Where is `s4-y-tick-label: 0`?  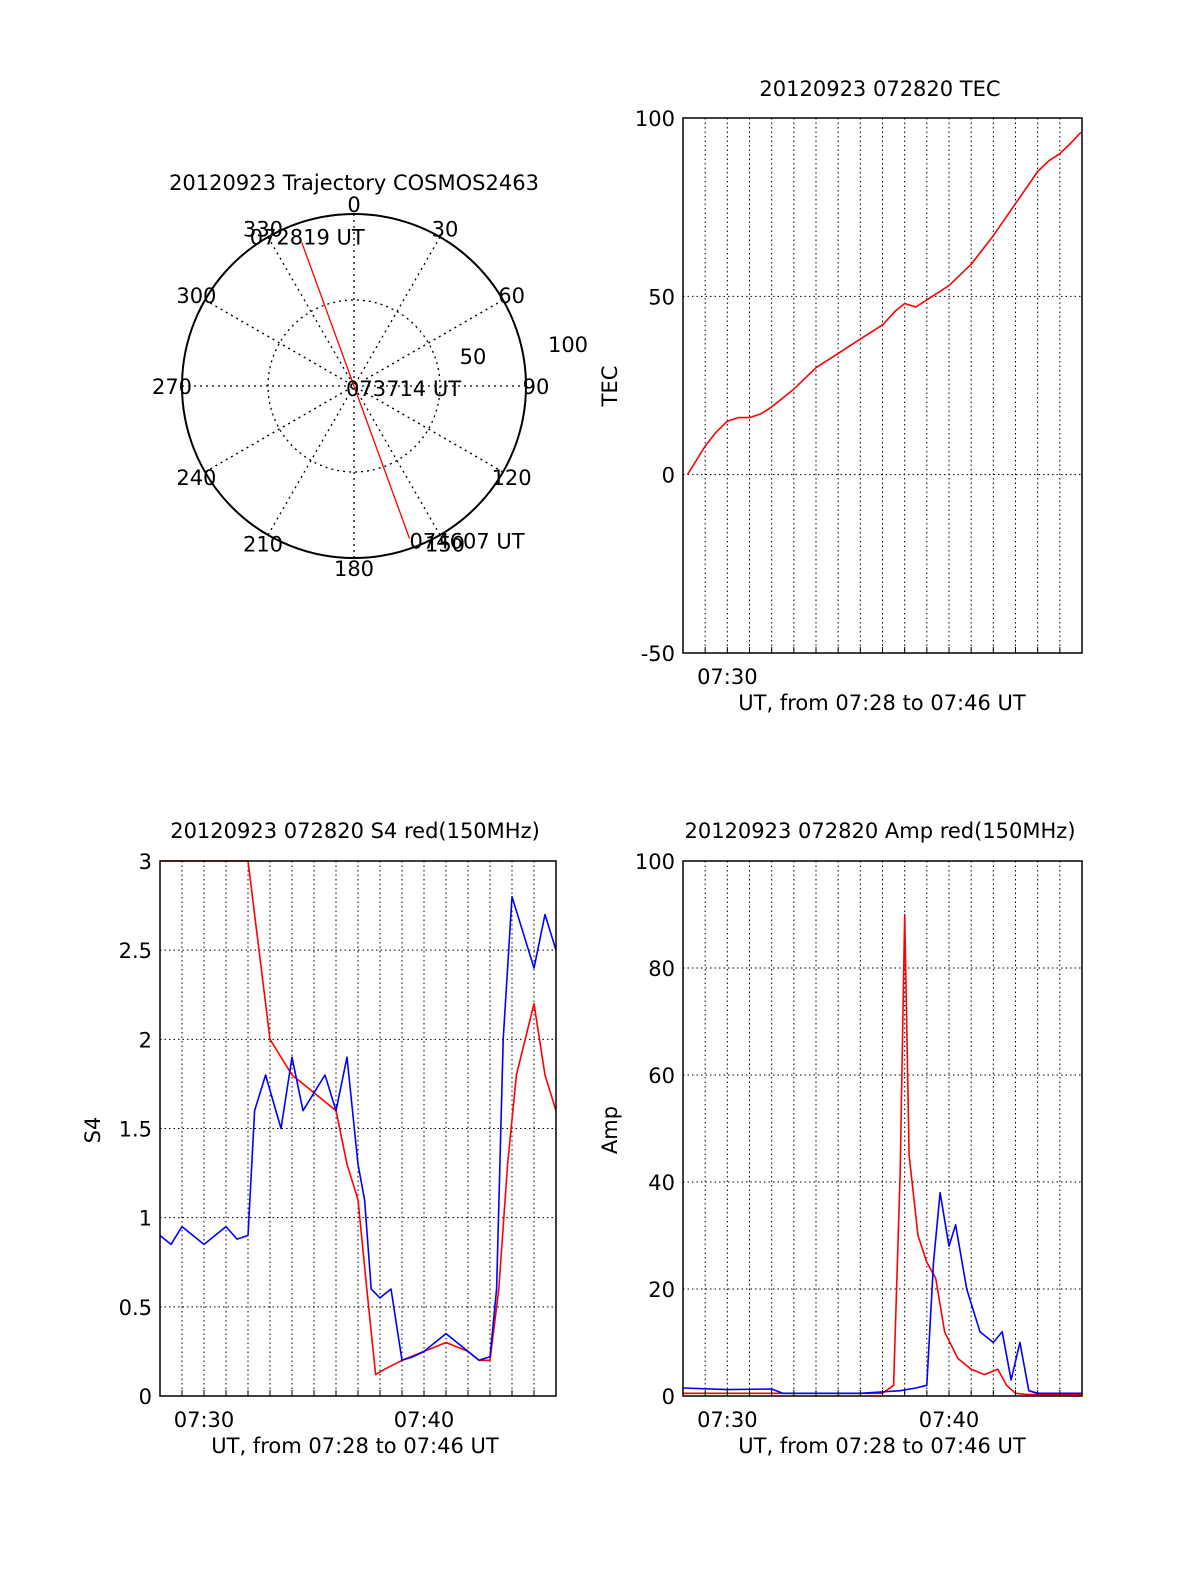 s4-y-tick-label: 0 is located at coordinates (145, 1397).